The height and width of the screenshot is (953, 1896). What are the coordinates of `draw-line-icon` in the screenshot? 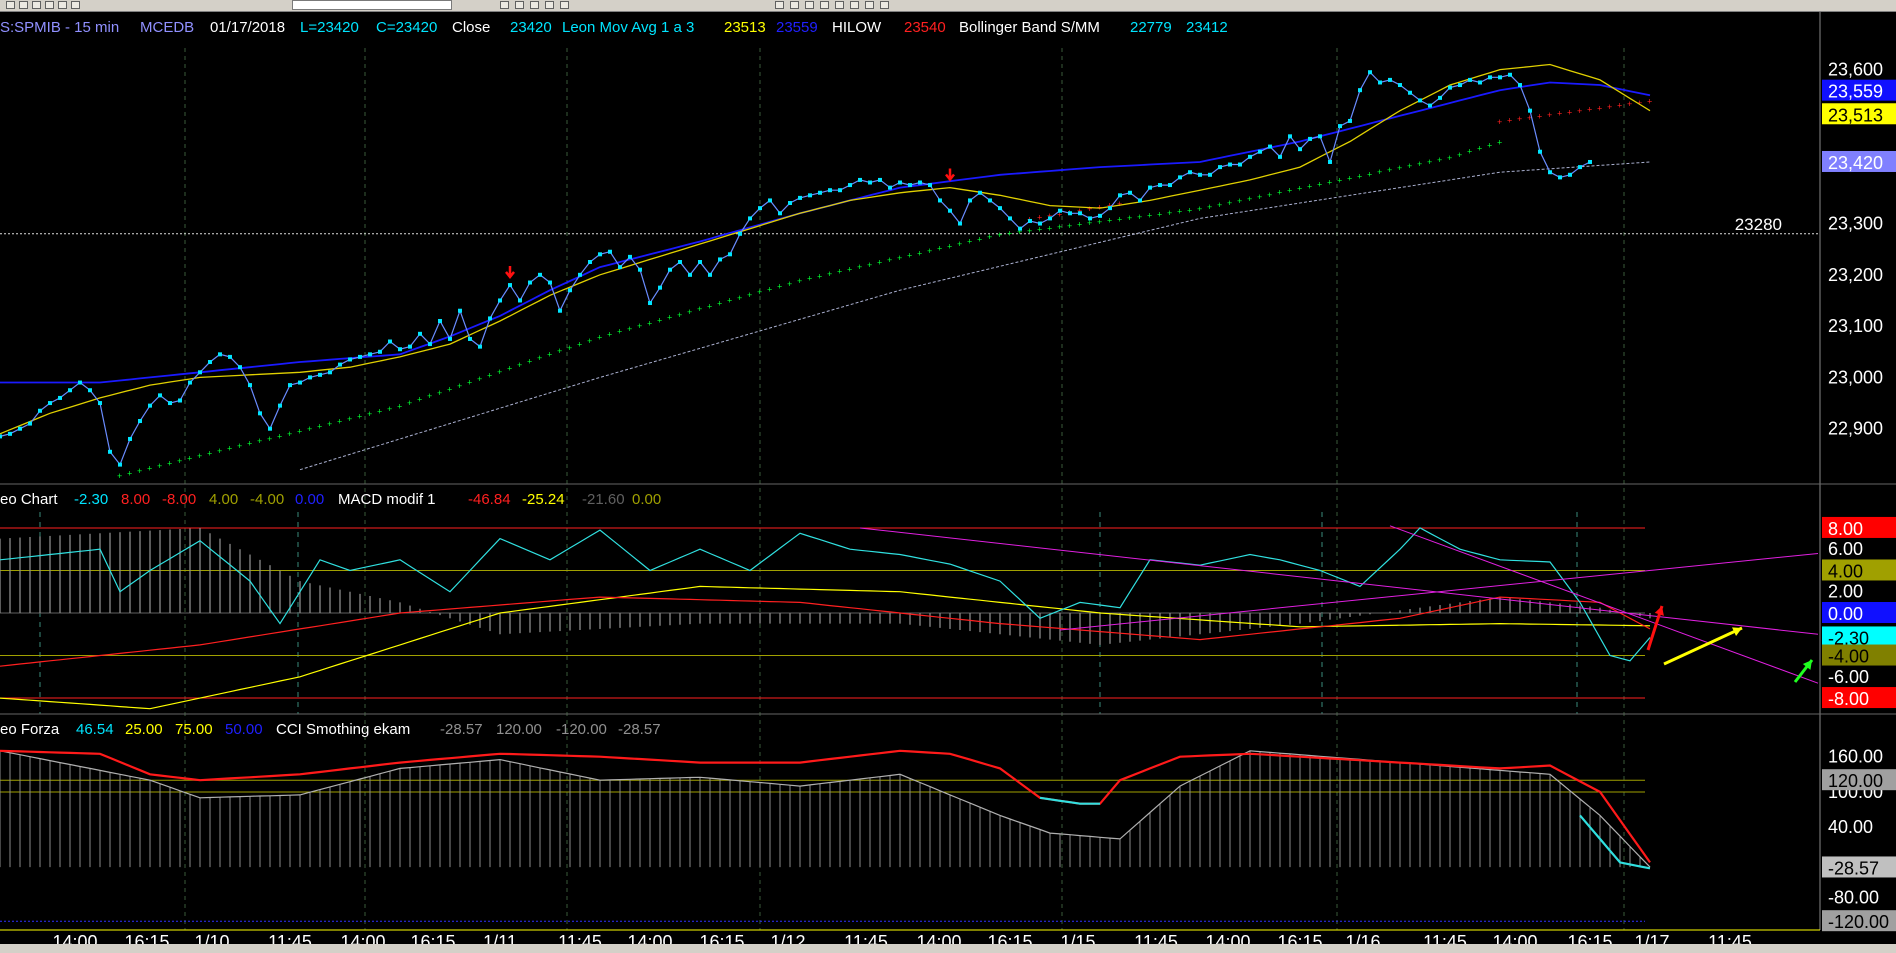 It's located at (854, 5).